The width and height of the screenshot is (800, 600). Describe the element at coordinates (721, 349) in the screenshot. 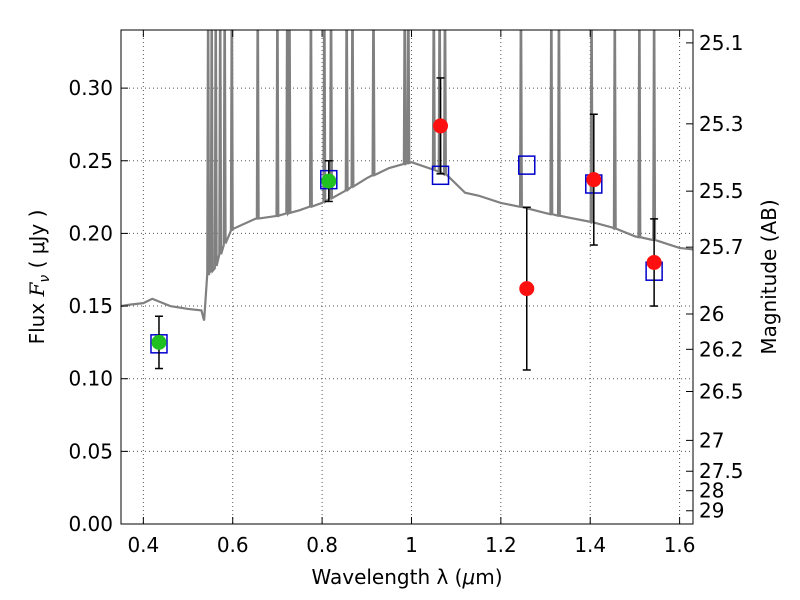

I see `y2-tick-label: 26.2` at that location.